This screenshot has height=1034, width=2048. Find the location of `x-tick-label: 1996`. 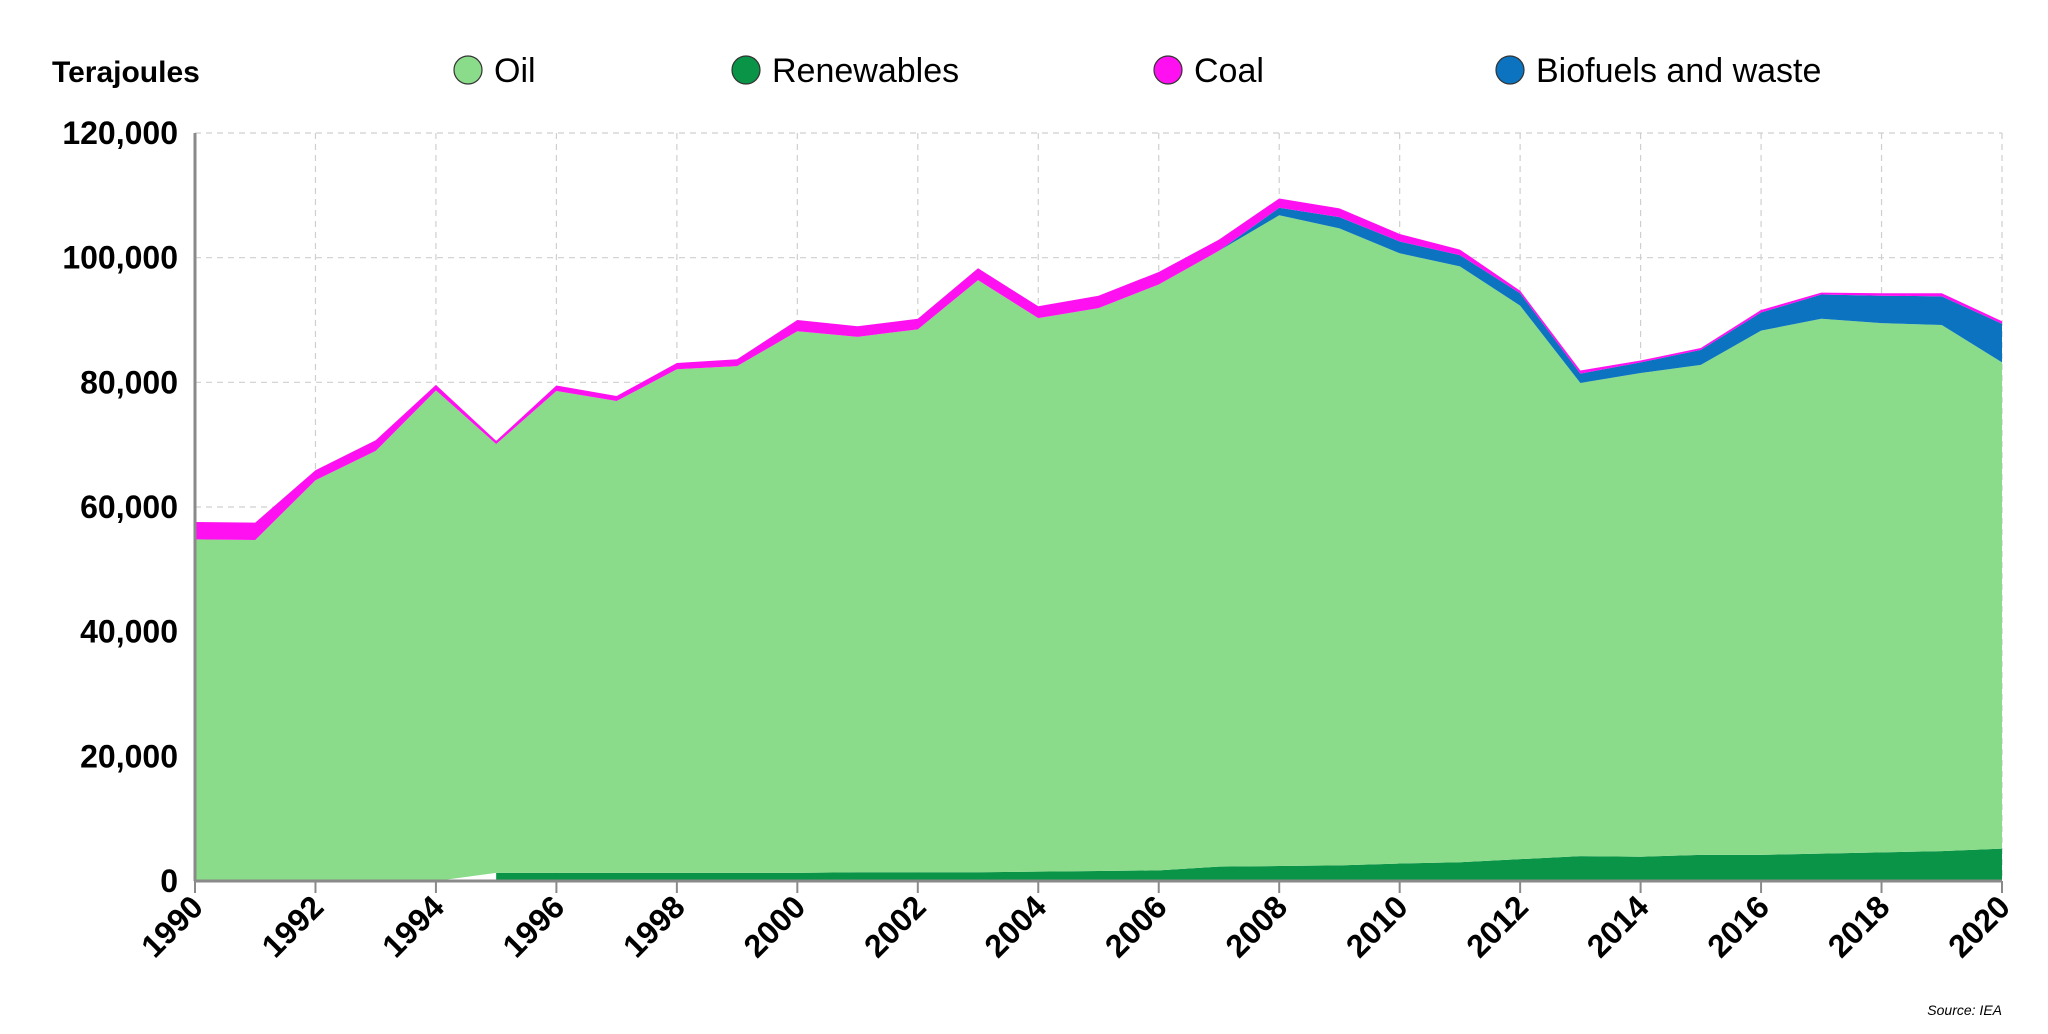

x-tick-label: 1996 is located at coordinates (534, 926).